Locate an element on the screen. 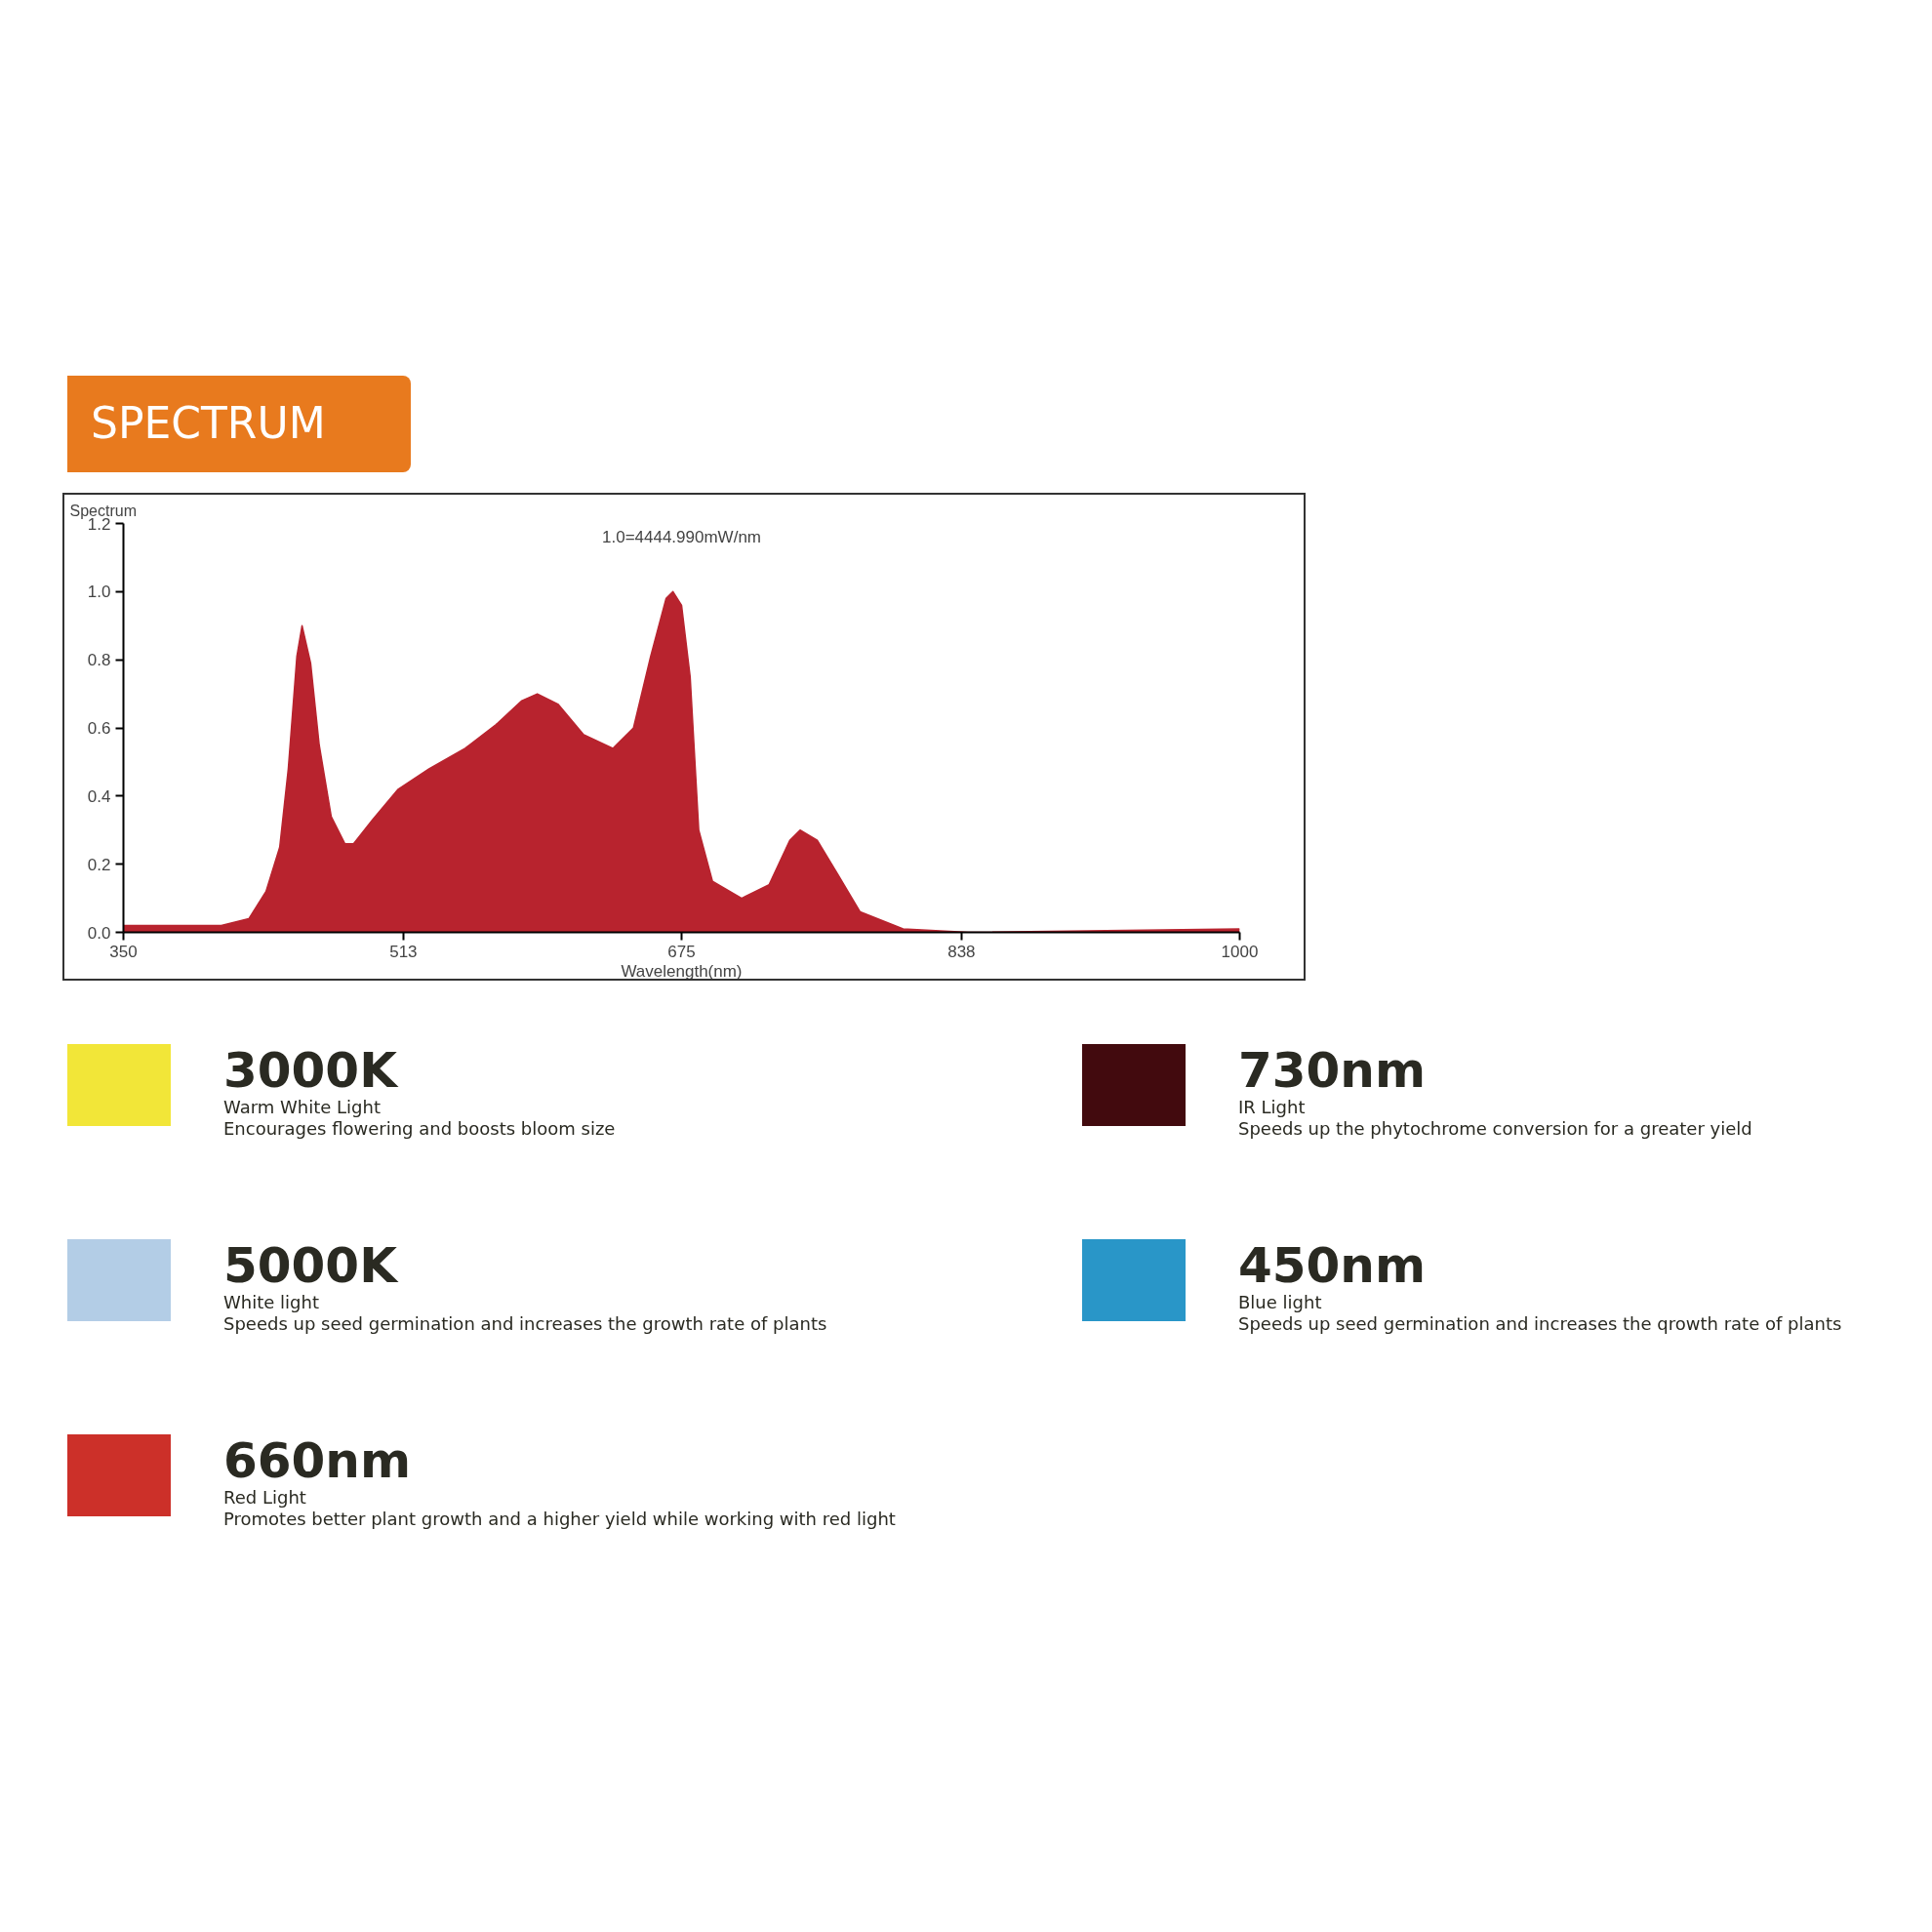 The width and height of the screenshot is (1932, 1932). text: IR Light is located at coordinates (1272, 1107).